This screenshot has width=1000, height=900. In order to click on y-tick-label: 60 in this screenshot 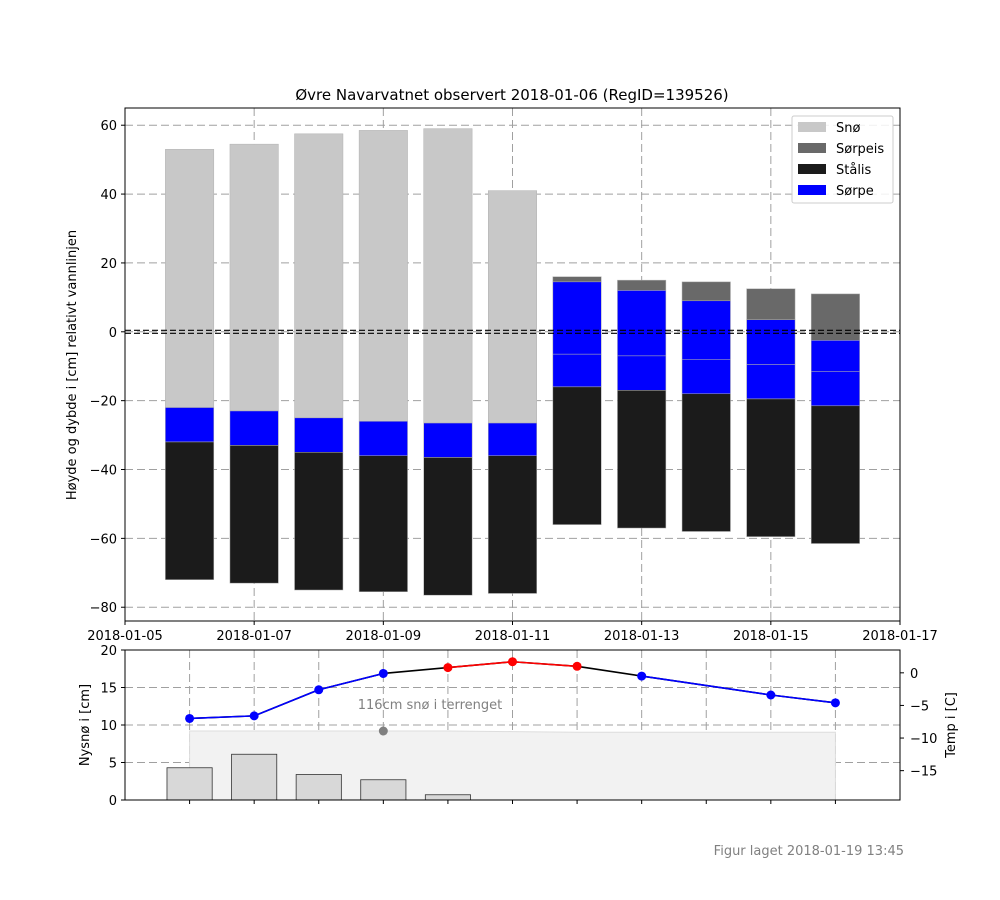, I will do `click(108, 126)`.